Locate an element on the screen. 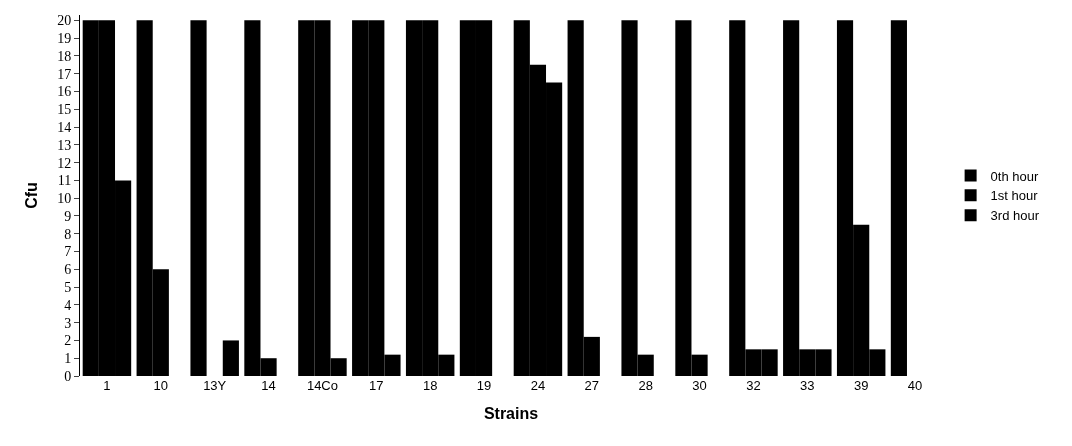 Image resolution: width=1072 pixels, height=446 pixels. y-tick-label: 1 is located at coordinates (68, 359).